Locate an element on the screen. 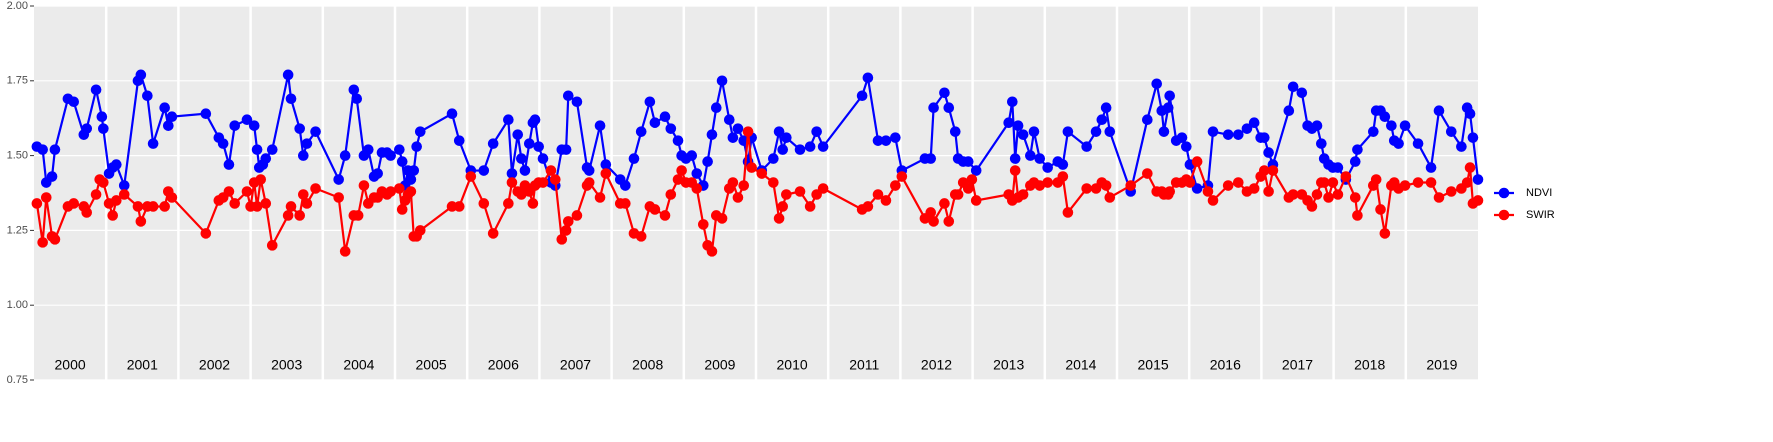 The width and height of the screenshot is (1773, 442). legend-label: SWIR is located at coordinates (1540, 215).